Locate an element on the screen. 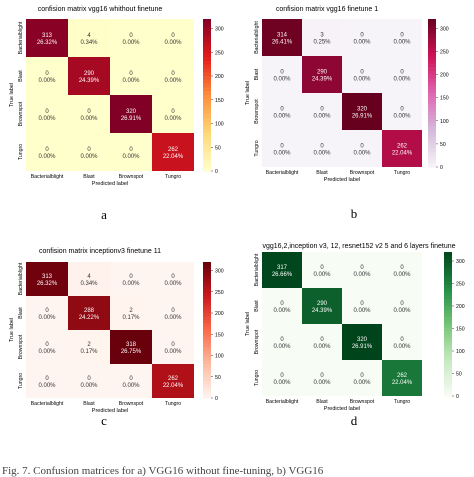  panel-letter: d is located at coordinates (354, 420).